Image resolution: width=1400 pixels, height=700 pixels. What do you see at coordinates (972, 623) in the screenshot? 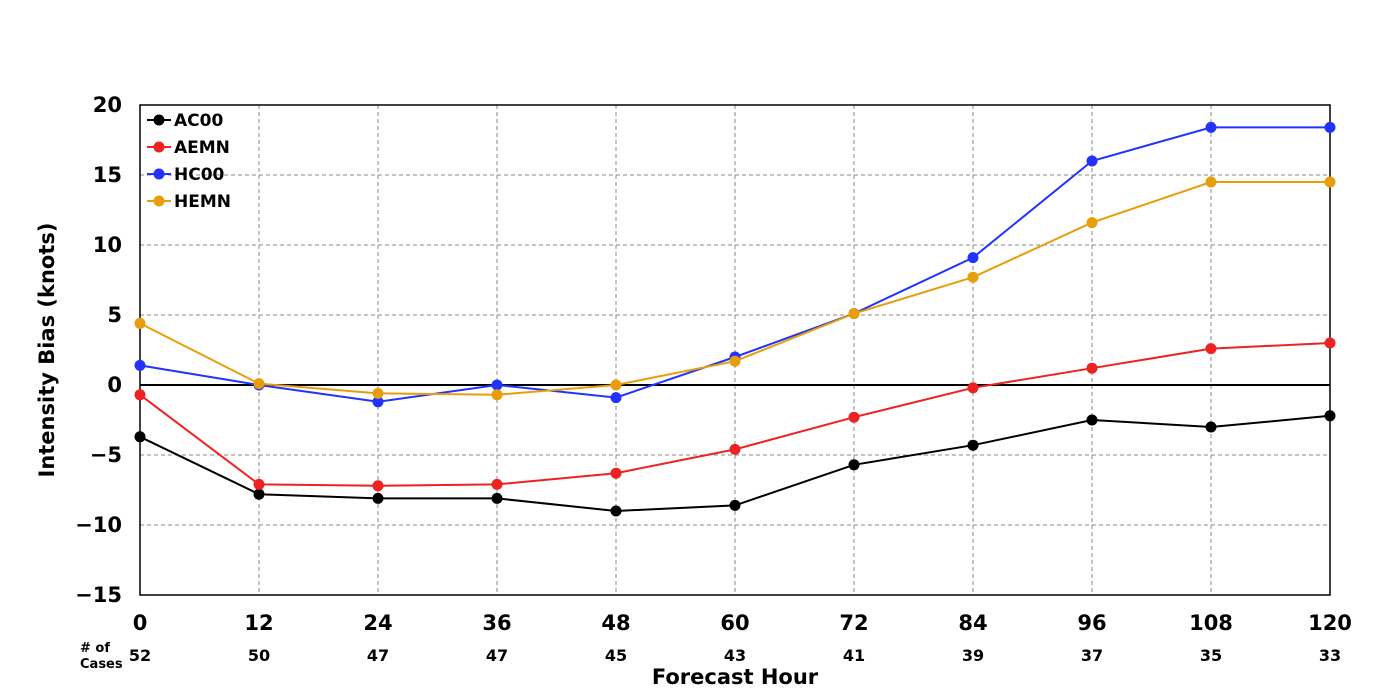
I see `x-tick-label: 84` at bounding box center [972, 623].